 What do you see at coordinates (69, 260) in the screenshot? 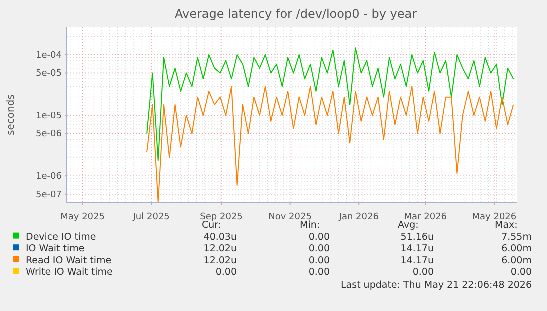
I see `legend-label: Read IO Wait time` at bounding box center [69, 260].